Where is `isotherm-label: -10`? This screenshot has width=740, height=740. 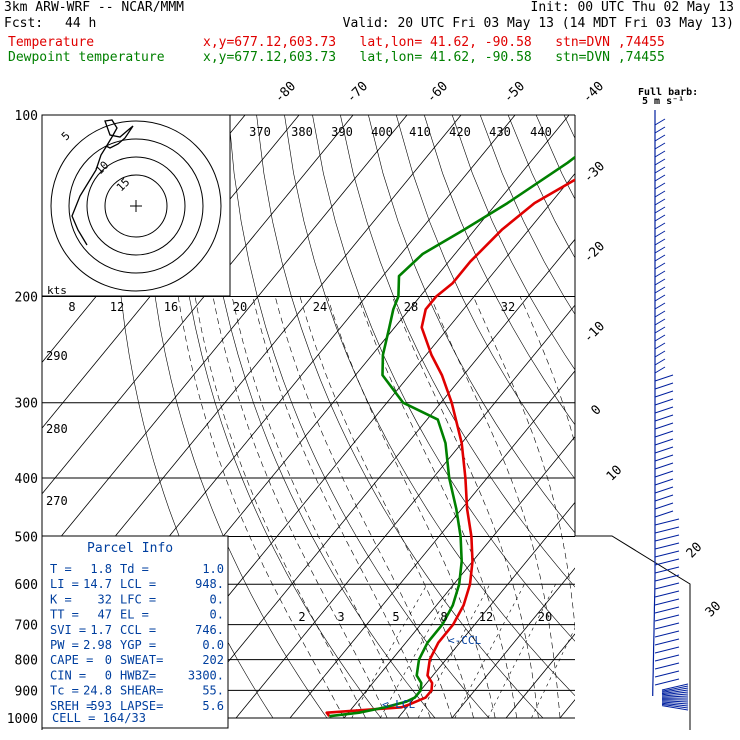 isotherm-label: -10 is located at coordinates (594, 332).